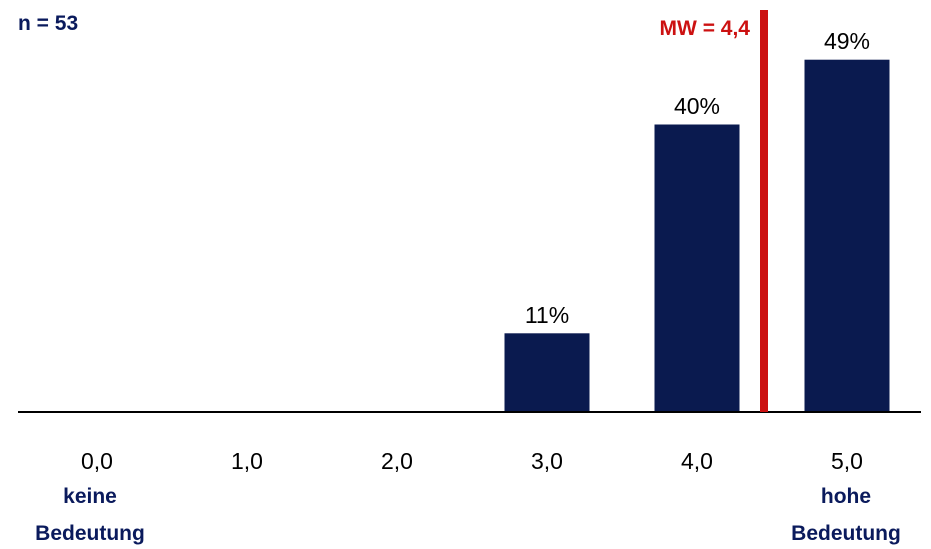  Describe the element at coordinates (846, 496) in the screenshot. I see `axis-high-label-line1: hohe` at that location.